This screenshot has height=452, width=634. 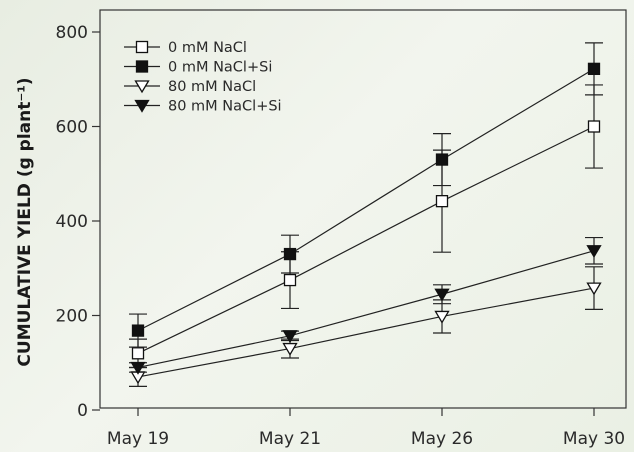 I want to click on x-tick-label: May 30, so click(x=594, y=439).